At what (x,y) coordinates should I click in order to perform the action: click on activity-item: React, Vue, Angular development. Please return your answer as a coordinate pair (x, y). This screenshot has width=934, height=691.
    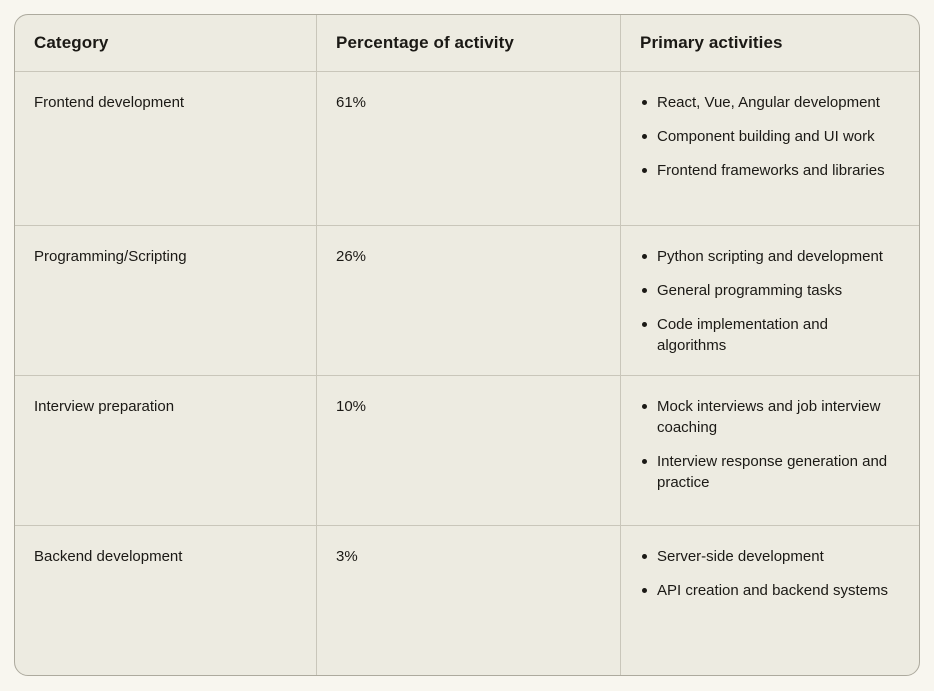
    Looking at the image, I should click on (769, 102).